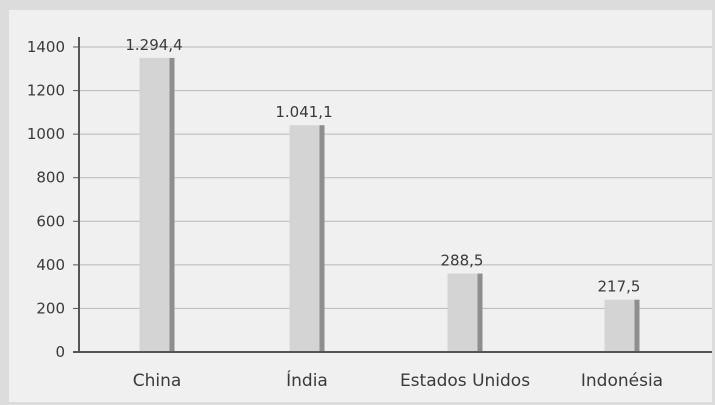  Describe the element at coordinates (50, 265) in the screenshot. I see `y-tick-label-400: 400` at that location.